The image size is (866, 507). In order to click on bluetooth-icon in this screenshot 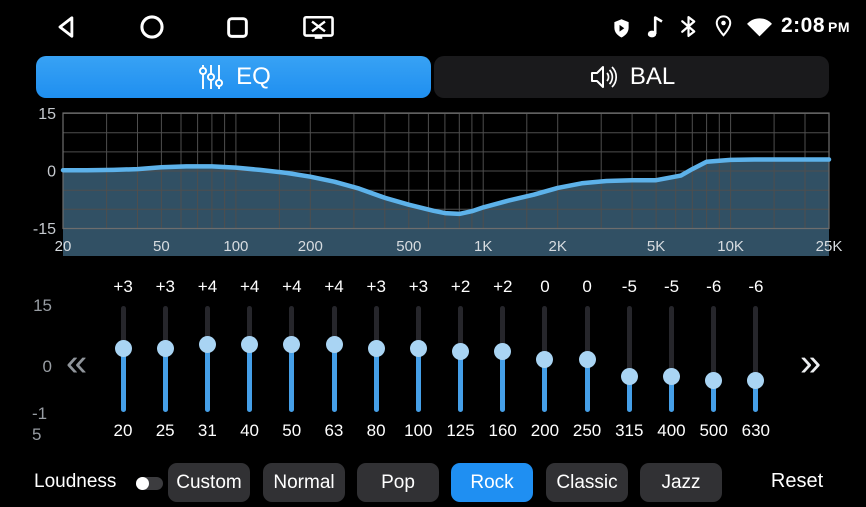, I will do `click(688, 26)`.